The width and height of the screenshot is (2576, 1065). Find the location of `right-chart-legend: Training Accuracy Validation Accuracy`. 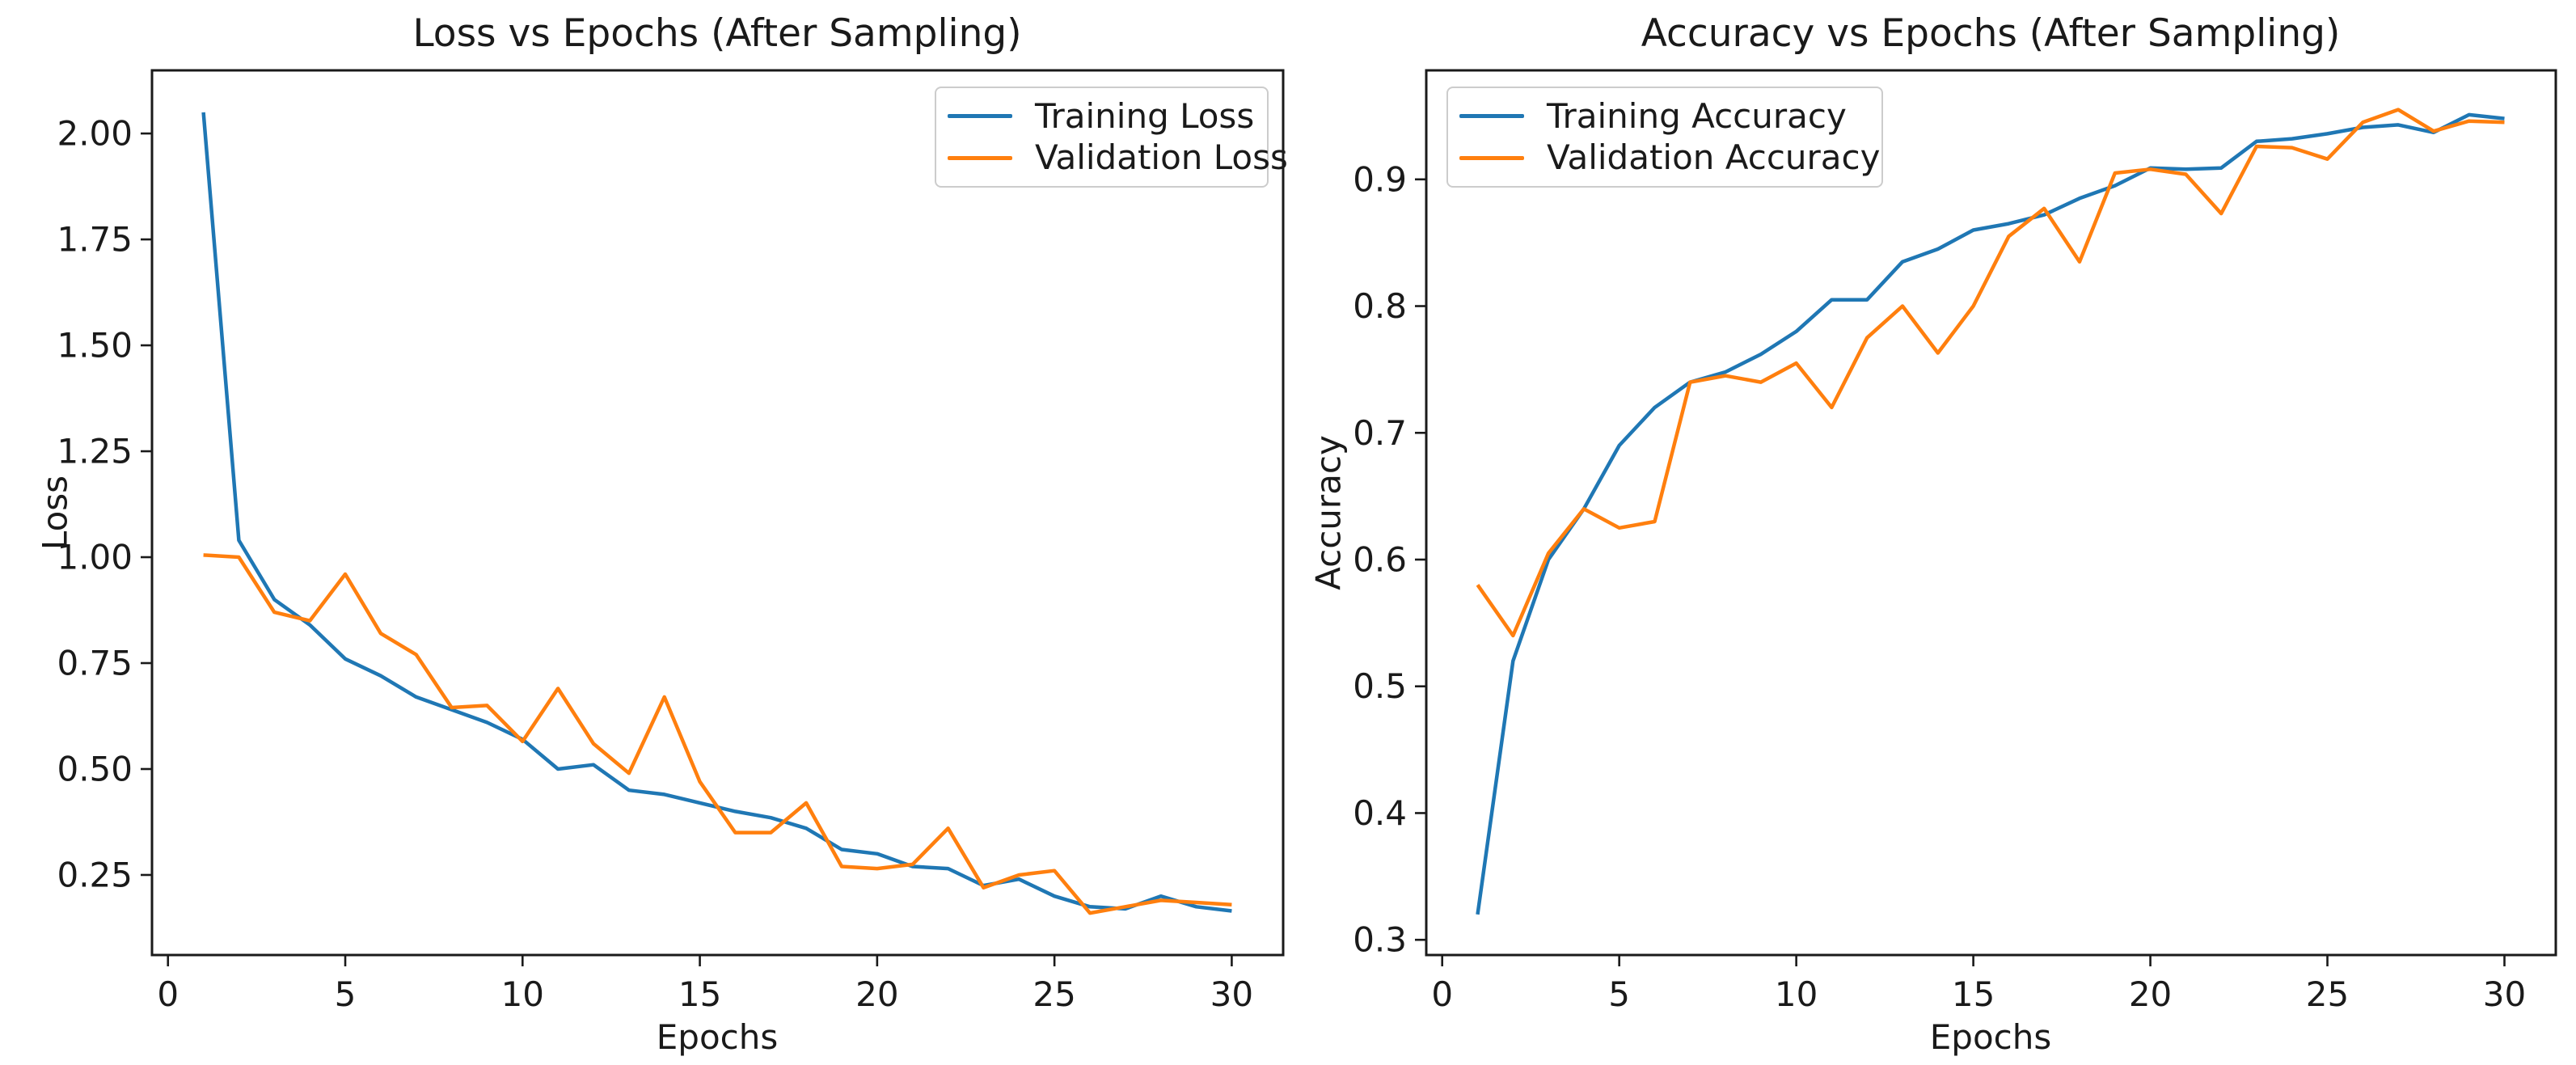

right-chart-legend: Training Accuracy Validation Accuracy is located at coordinates (1664, 137).